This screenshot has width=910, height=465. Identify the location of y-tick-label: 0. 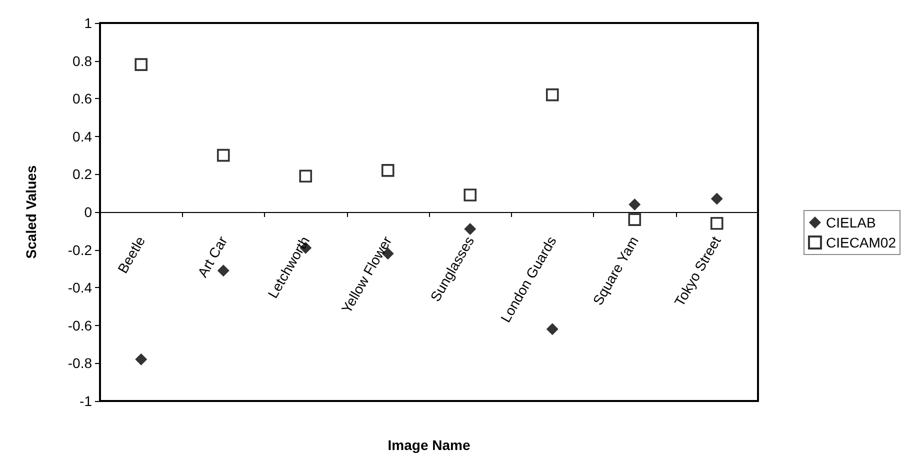
(88, 212).